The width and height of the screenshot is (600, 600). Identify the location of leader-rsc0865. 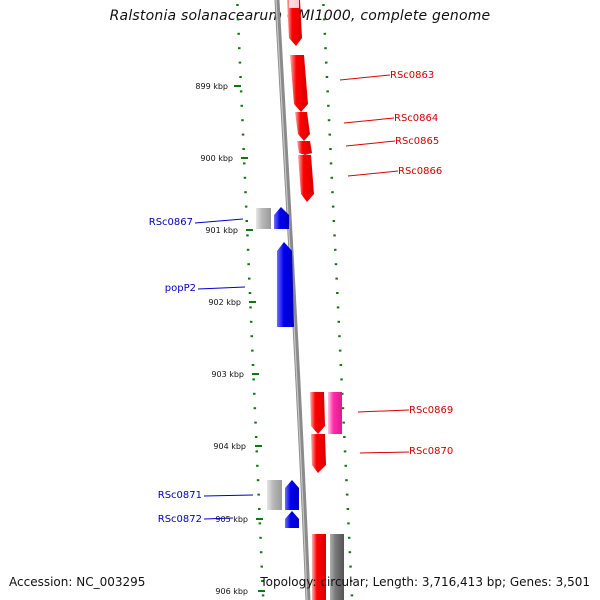
(370, 143).